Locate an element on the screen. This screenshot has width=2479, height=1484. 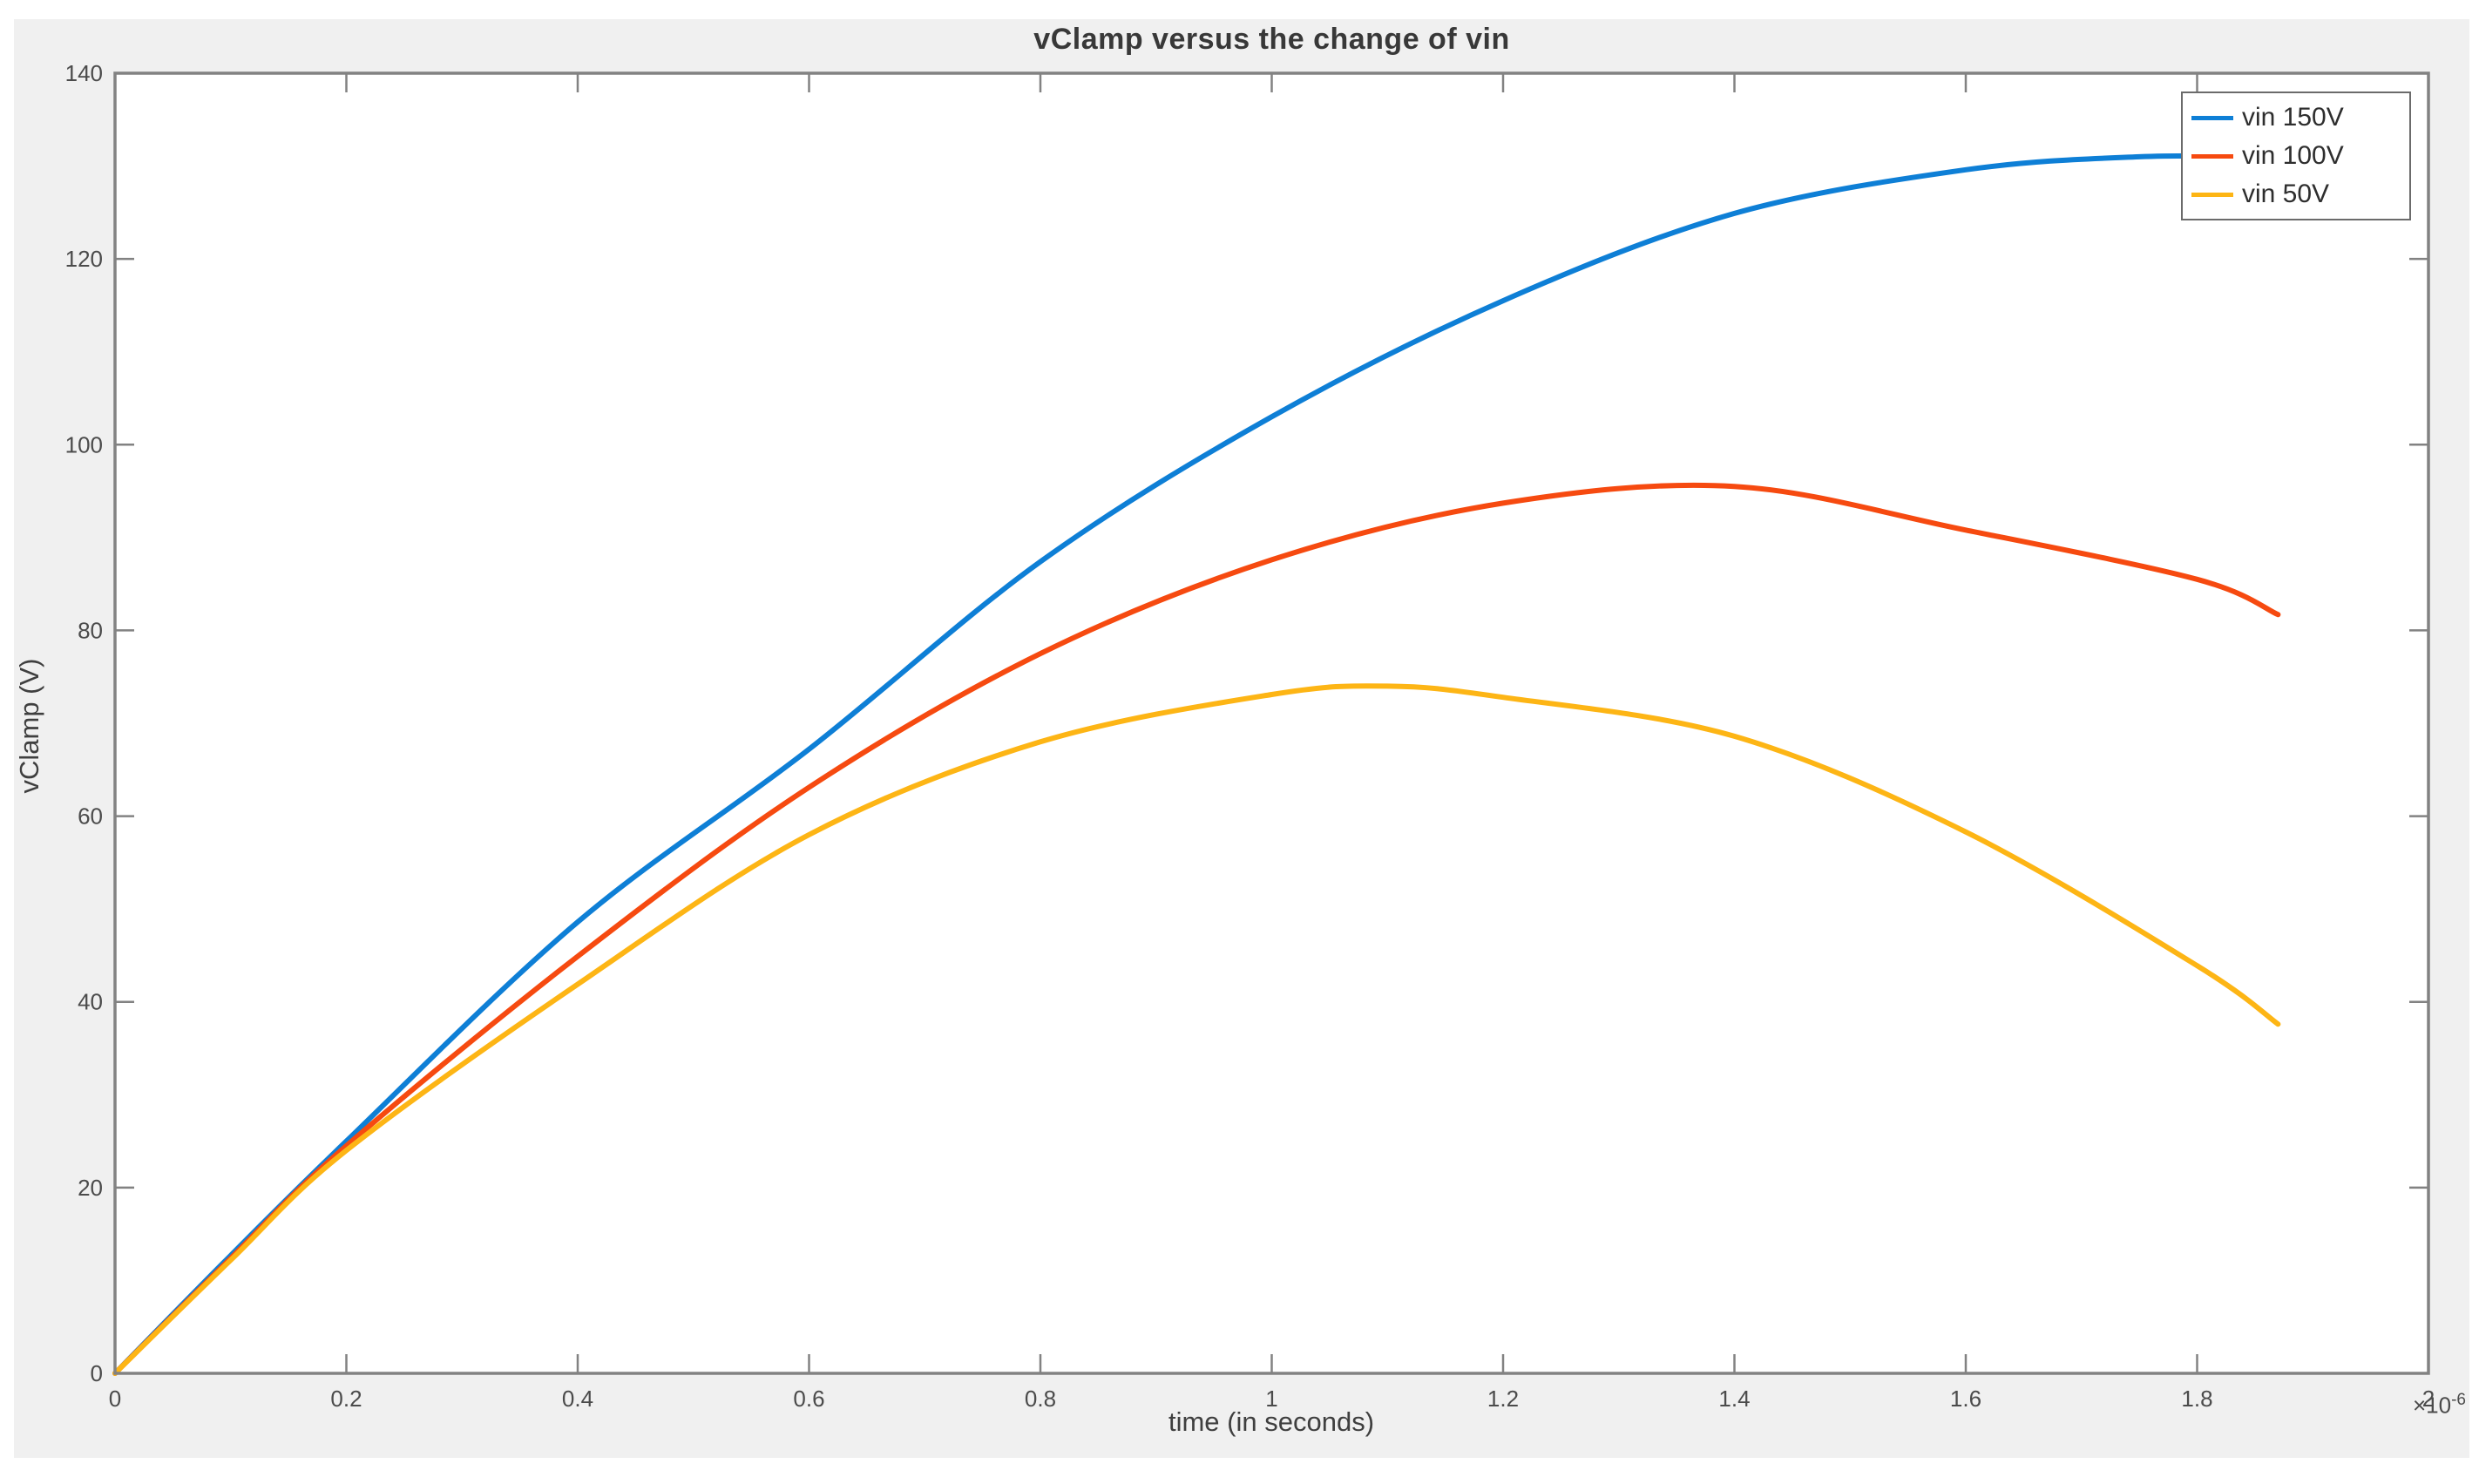
x-tick-label: 0.2 is located at coordinates (346, 1399).